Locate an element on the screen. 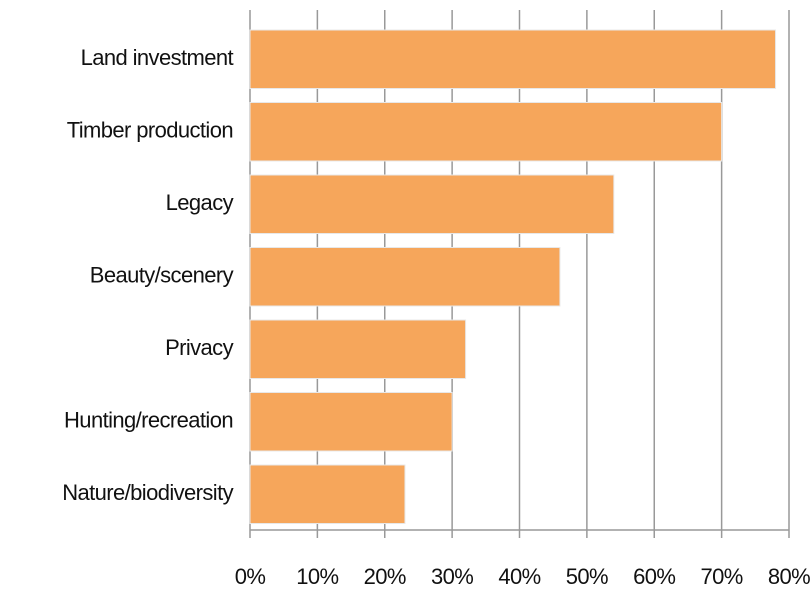  y-tick-label: Beauty/scenery is located at coordinates (162, 275).